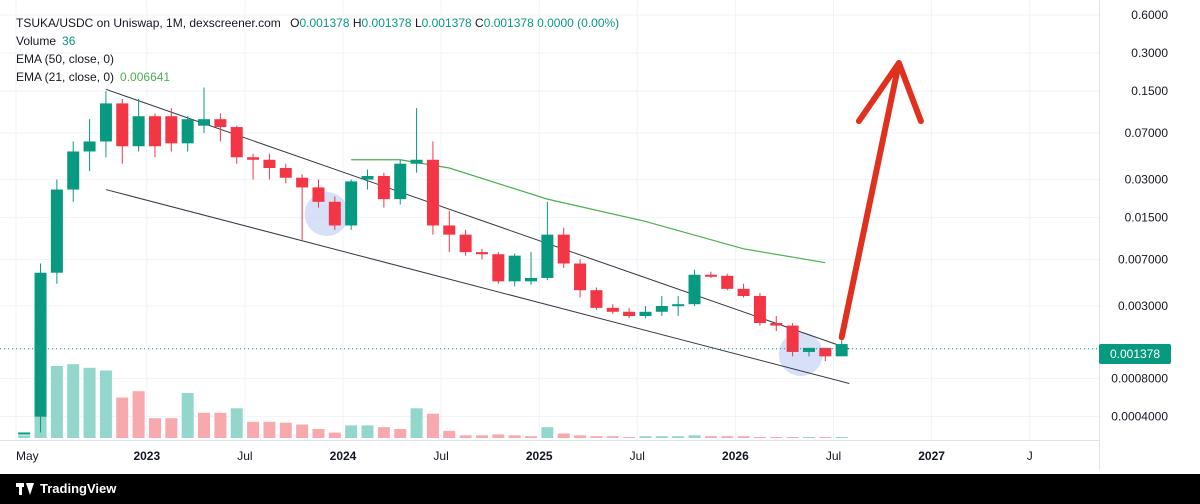 The height and width of the screenshot is (504, 1200). I want to click on y-tick-label: 0.6000, so click(1149, 15).